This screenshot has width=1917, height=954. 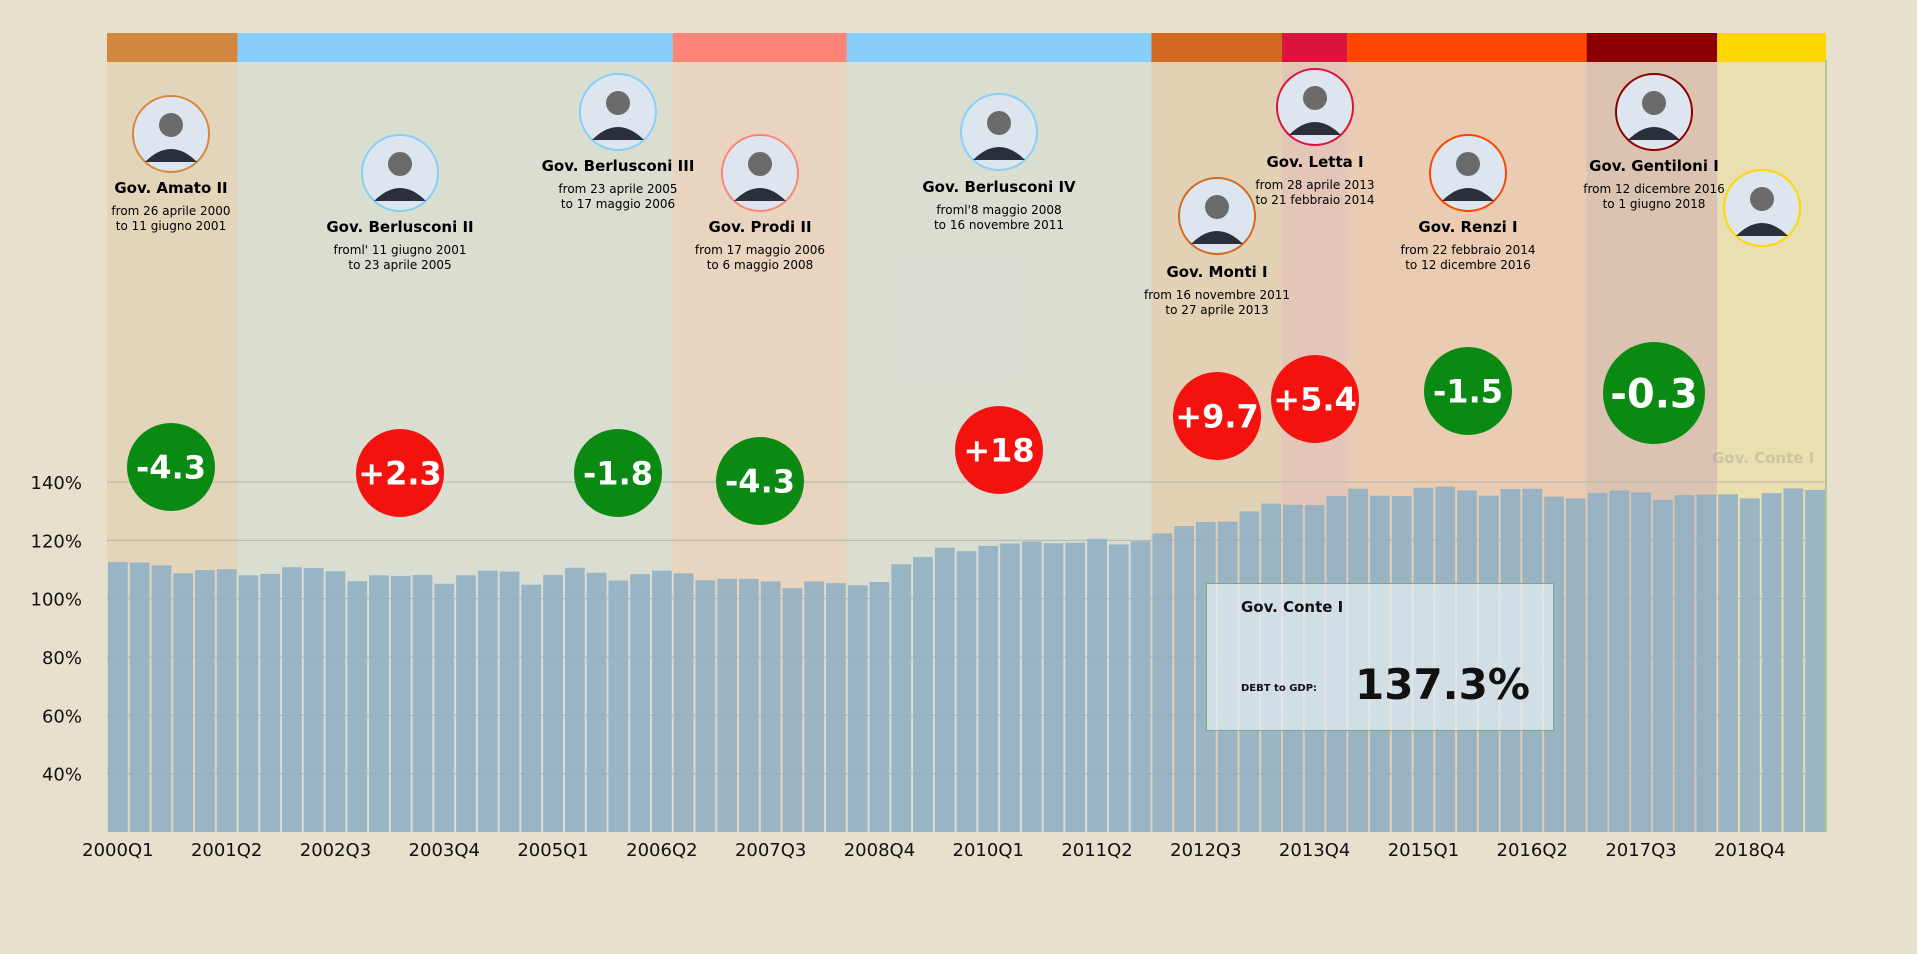 What do you see at coordinates (1653, 394) in the screenshot?
I see `debt-change-label: -0.3` at bounding box center [1653, 394].